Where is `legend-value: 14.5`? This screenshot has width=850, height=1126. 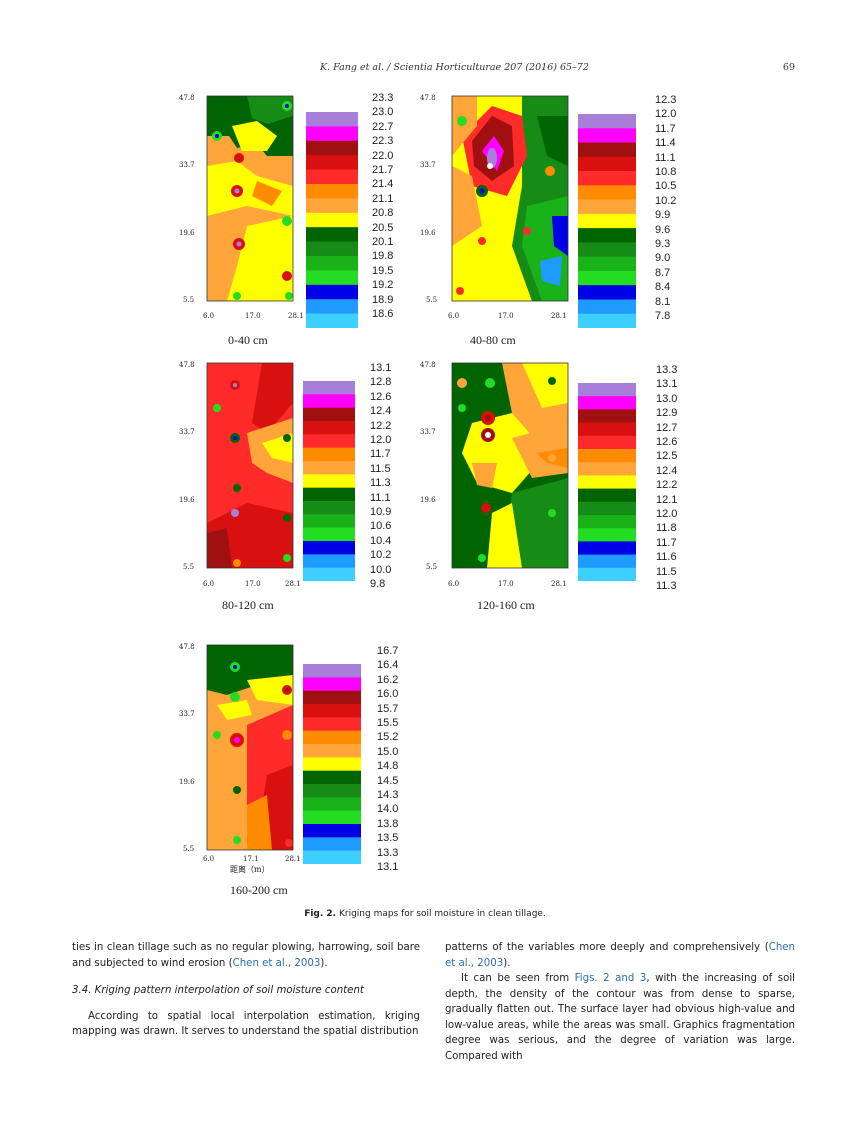 legend-value: 14.5 is located at coordinates (388, 780).